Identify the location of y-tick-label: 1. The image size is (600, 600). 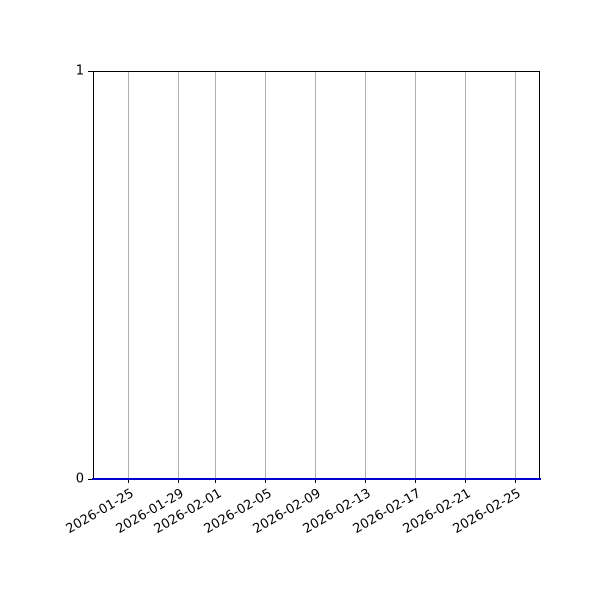
(79, 71).